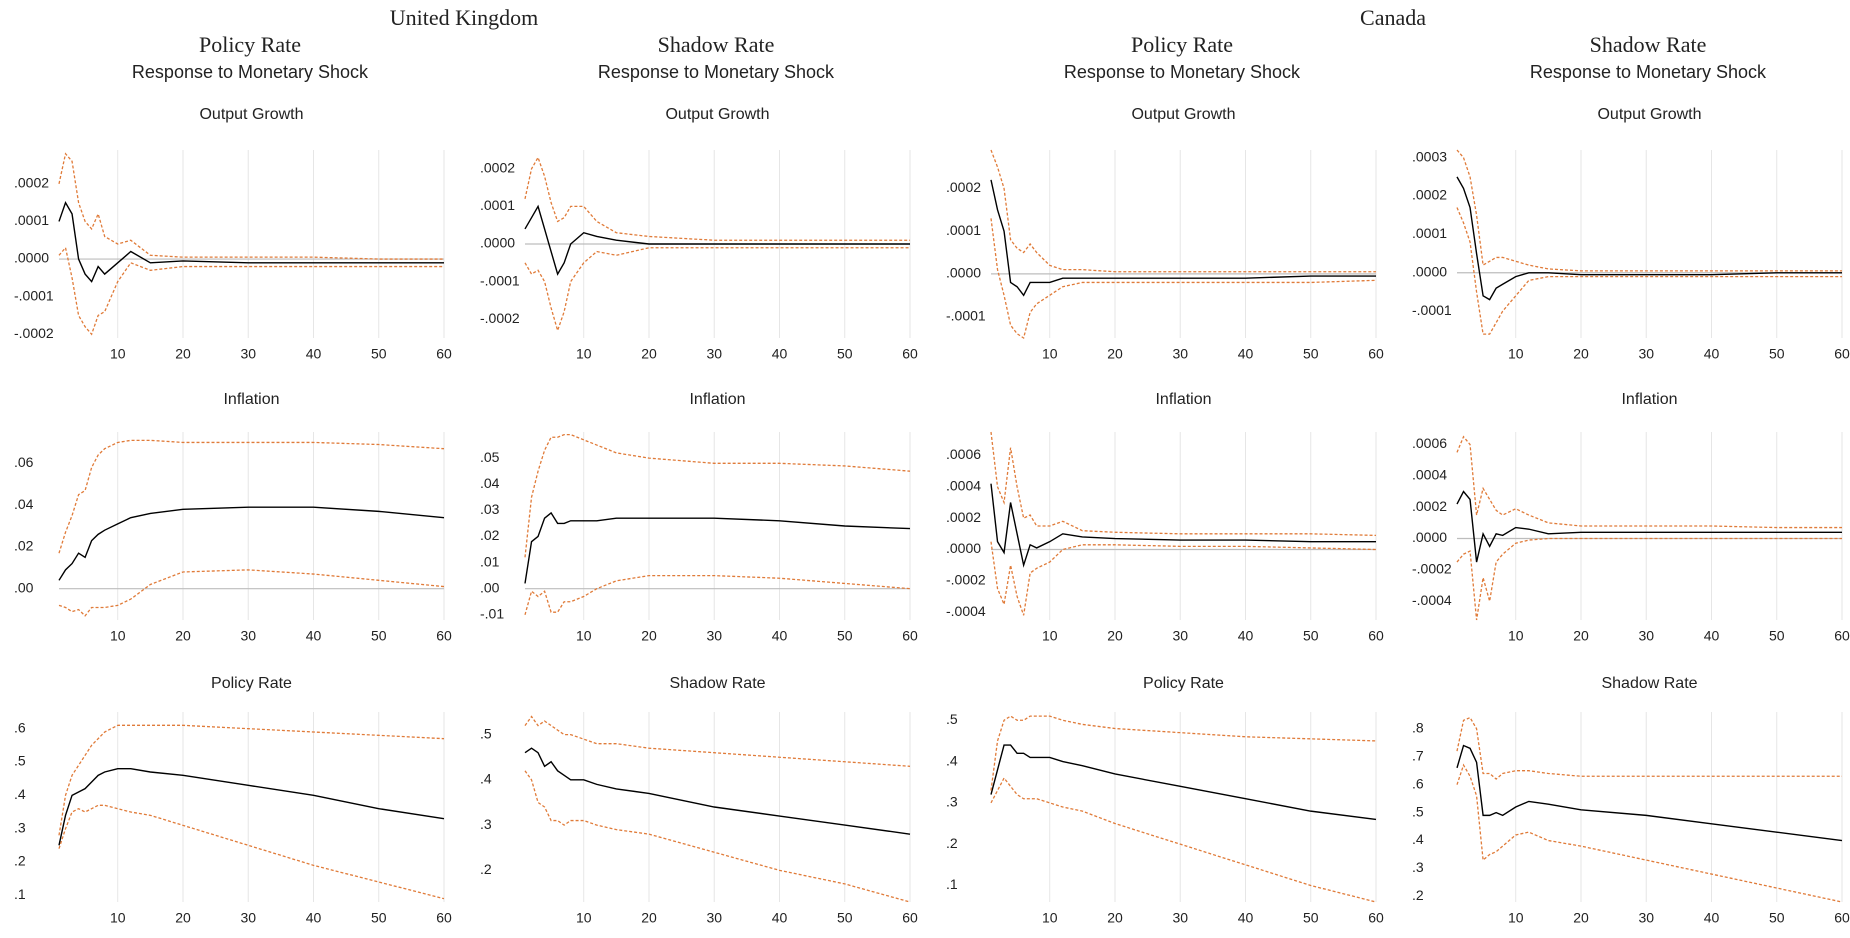 This screenshot has width=1850, height=938. I want to click on y-tick-label: .02, so click(24, 546).